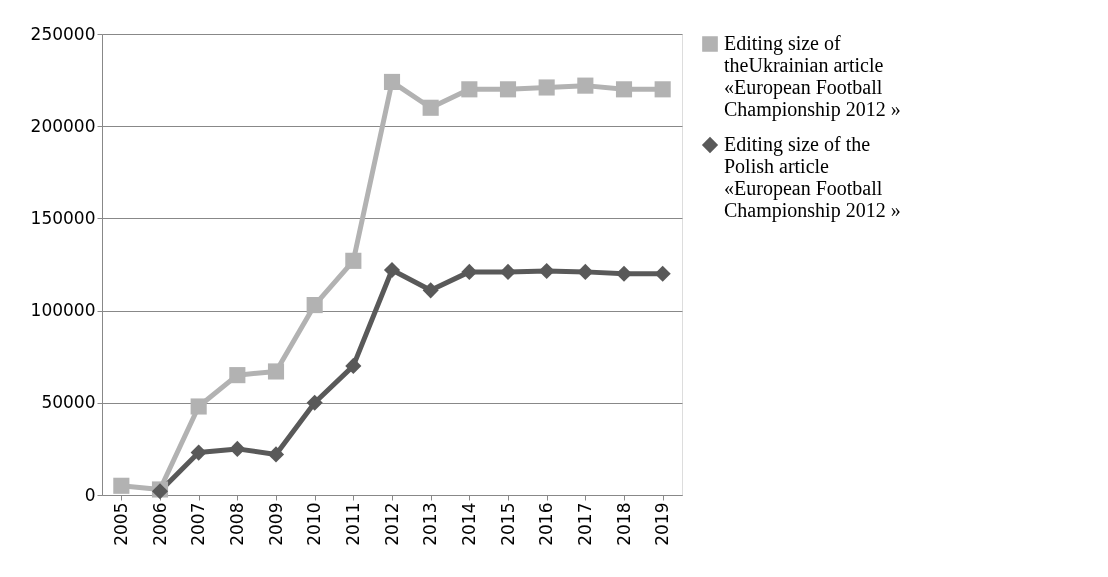  What do you see at coordinates (812, 76) in the screenshot?
I see `legend-label: Editing size of theUkrainian article «European Football Championship 2012 »` at bounding box center [812, 76].